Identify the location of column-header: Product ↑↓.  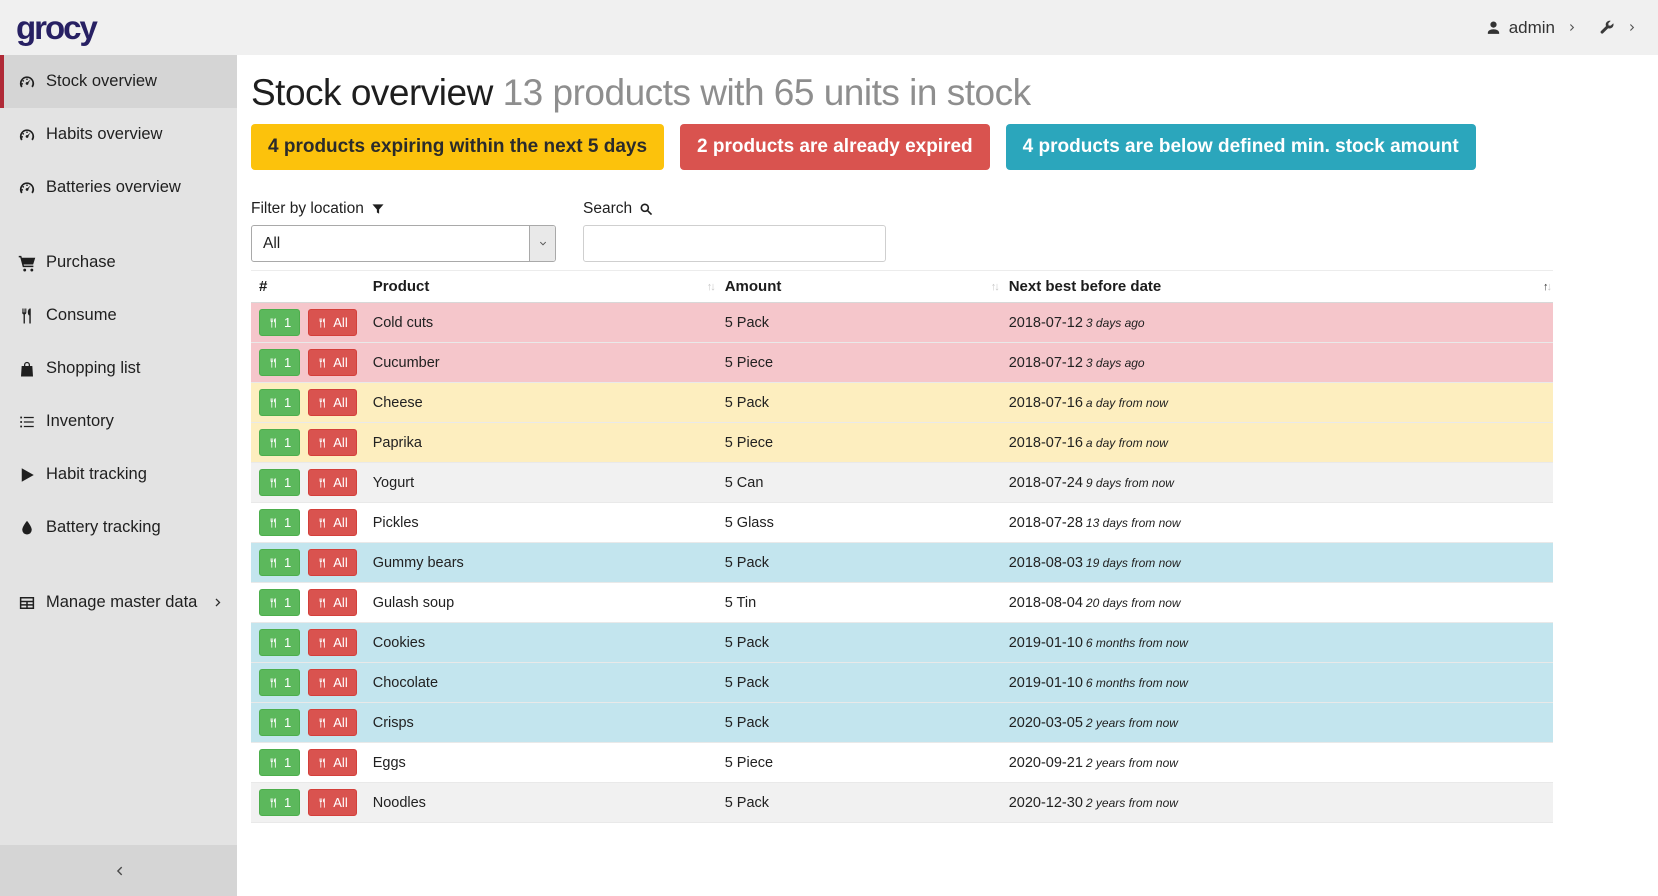
(540, 286).